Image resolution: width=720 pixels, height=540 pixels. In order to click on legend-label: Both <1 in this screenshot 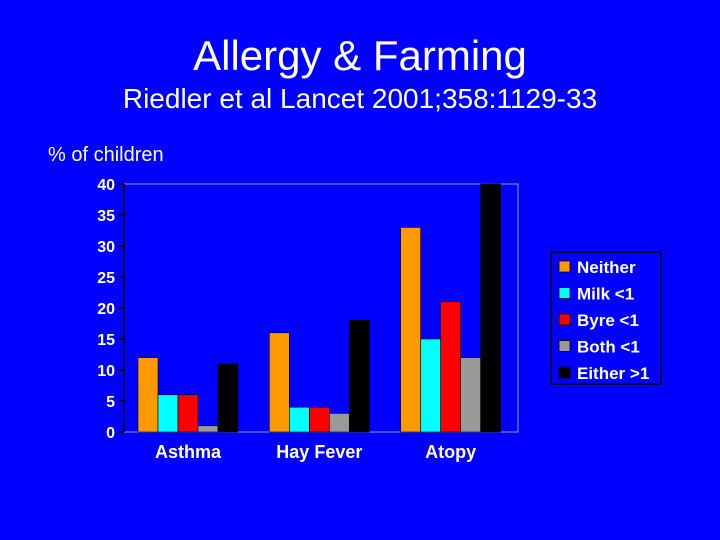, I will do `click(608, 347)`.